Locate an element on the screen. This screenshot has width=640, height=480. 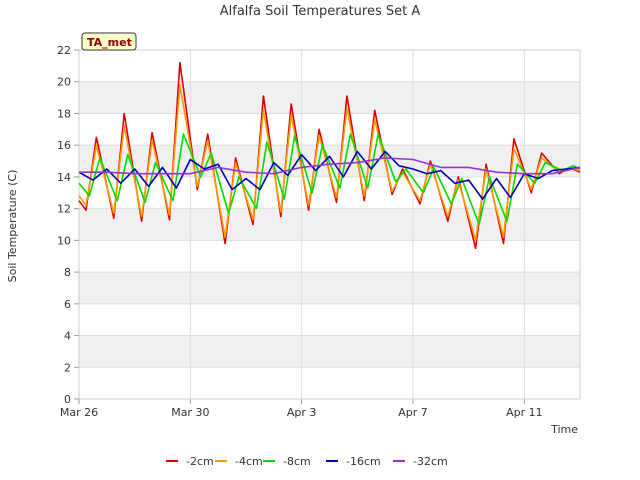
x-tick-label: Apr 11 is located at coordinates (524, 412).